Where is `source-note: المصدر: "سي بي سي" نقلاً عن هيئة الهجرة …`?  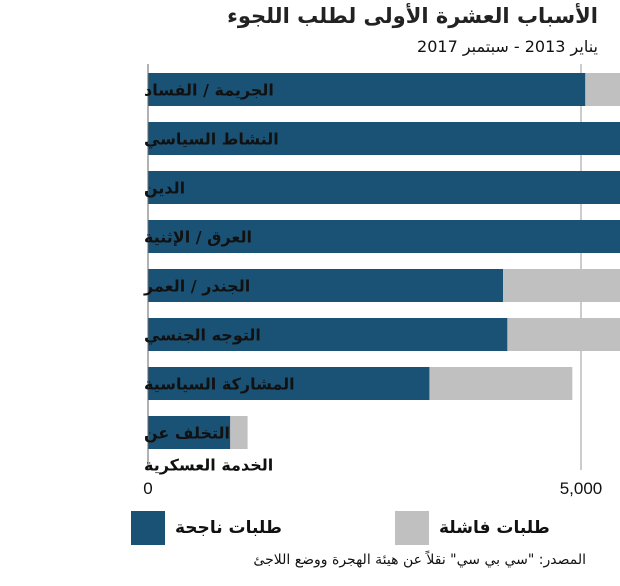 source-note: المصدر: "سي بي سي" نقلاً عن هيئة الهجرة … is located at coordinates (419, 560).